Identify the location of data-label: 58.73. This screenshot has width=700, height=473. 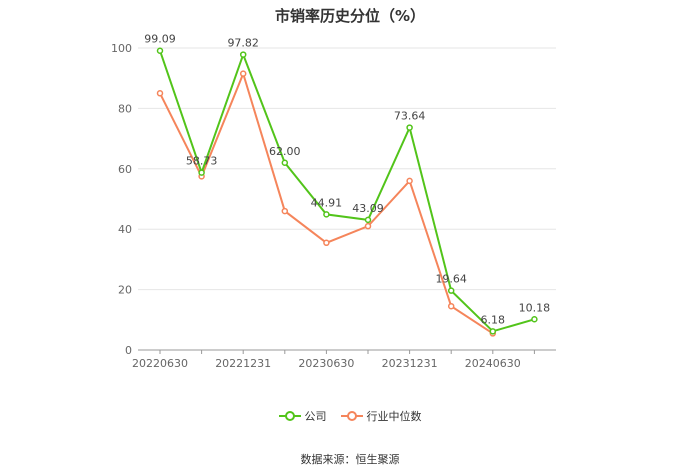
(202, 161).